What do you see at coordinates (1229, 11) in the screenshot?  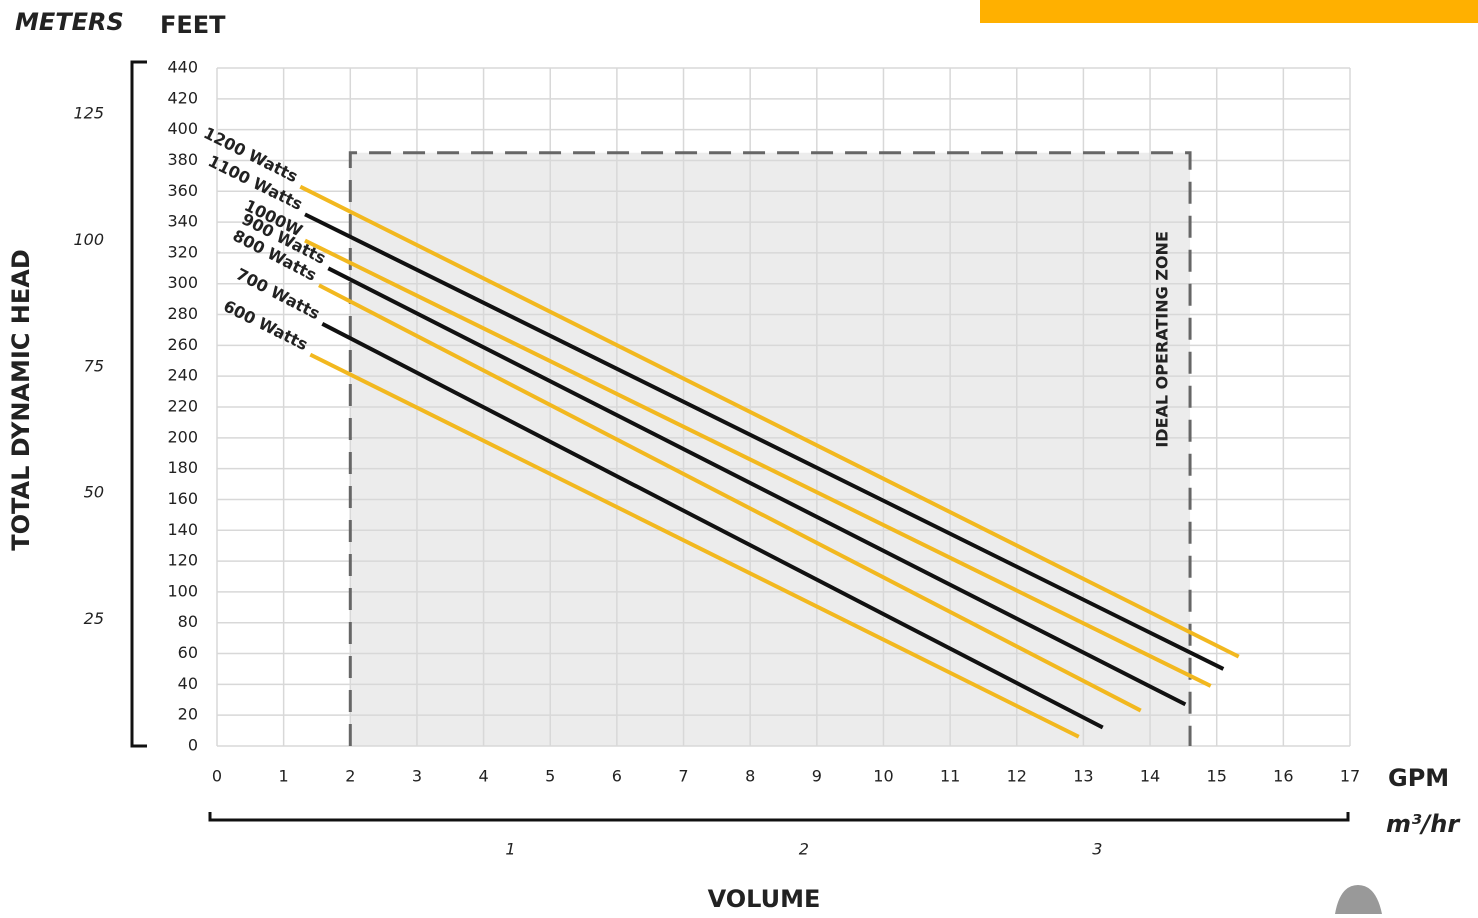 I see `top-bar` at bounding box center [1229, 11].